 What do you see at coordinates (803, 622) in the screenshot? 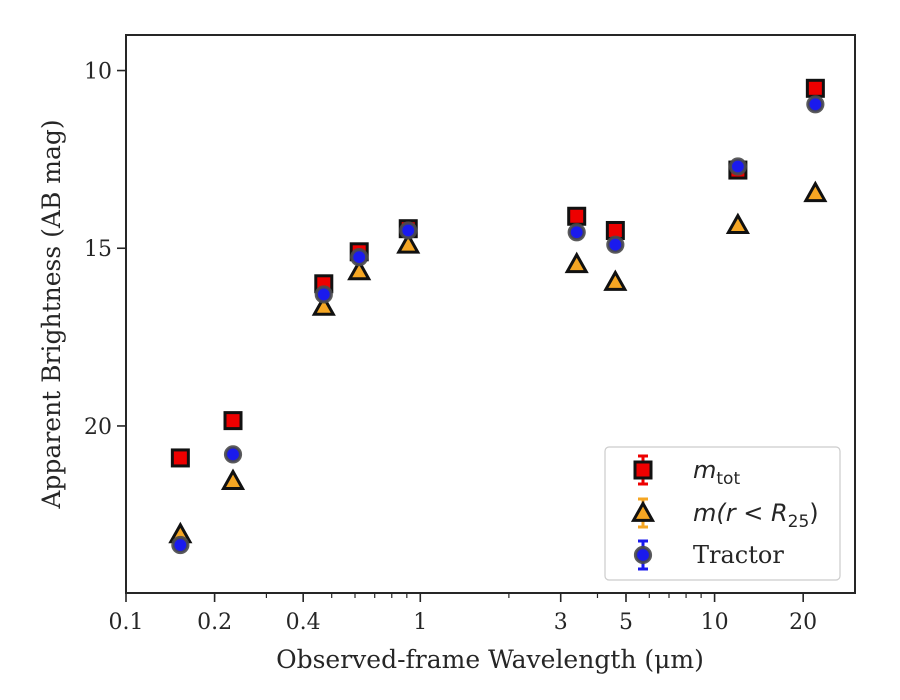
I see `x-tick-label: 20` at bounding box center [803, 622].